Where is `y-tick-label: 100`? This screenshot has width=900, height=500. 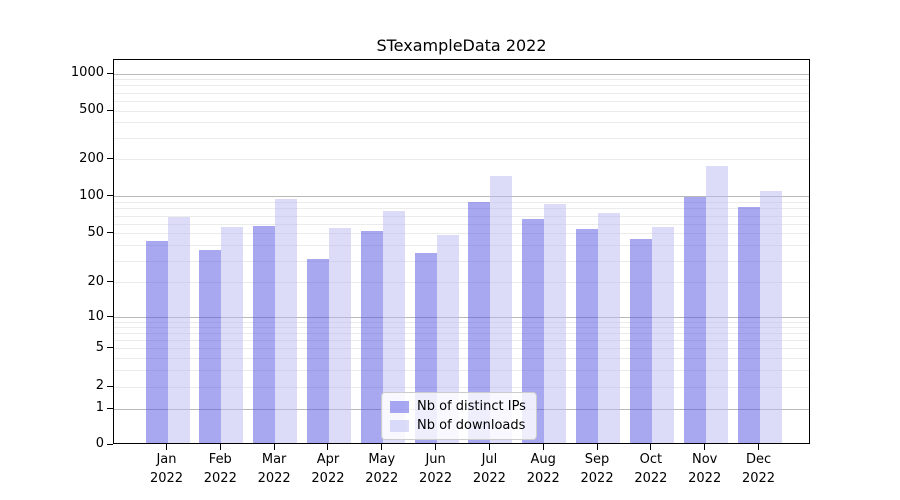 y-tick-label: 100 is located at coordinates (91, 195).